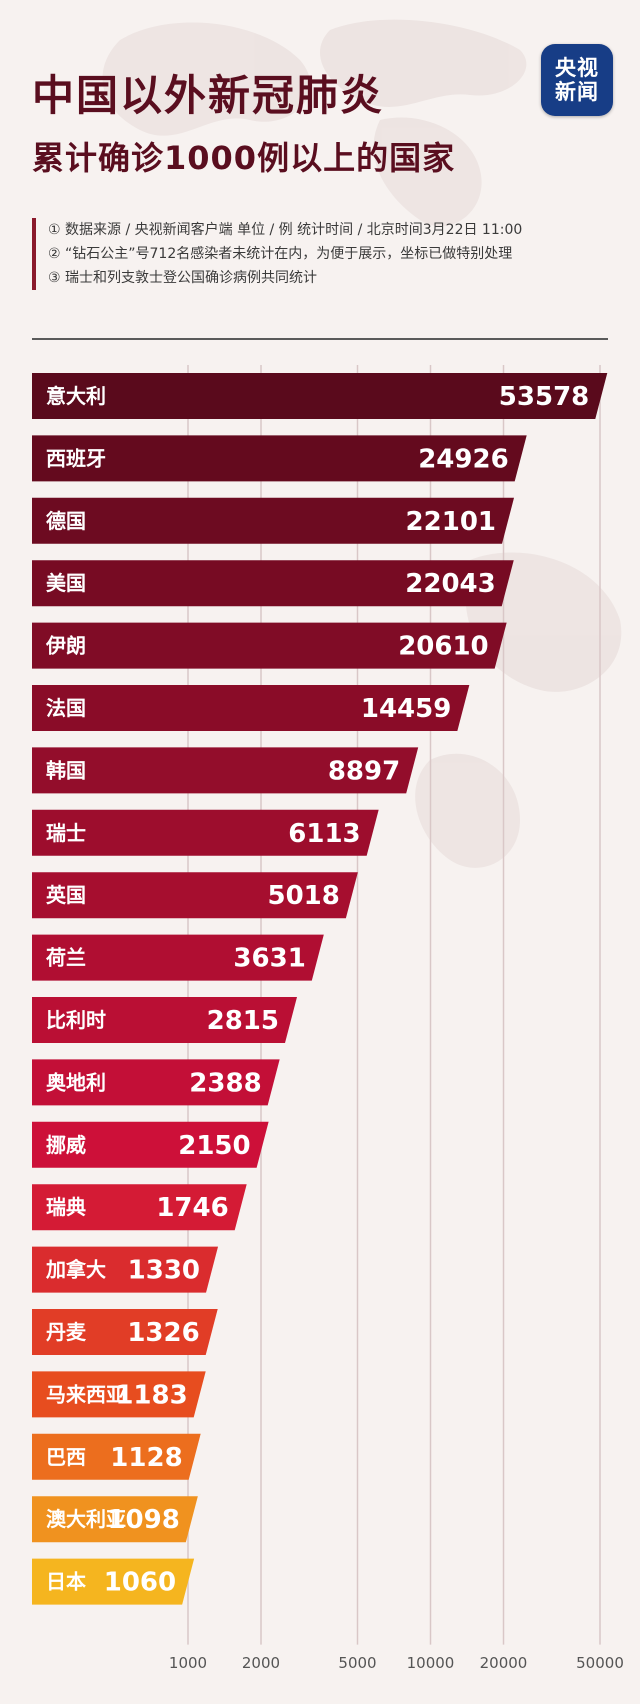 The width and height of the screenshot is (640, 1704). Describe the element at coordinates (66, 958) in the screenshot. I see `bar-category-label: 荷兰` at that location.